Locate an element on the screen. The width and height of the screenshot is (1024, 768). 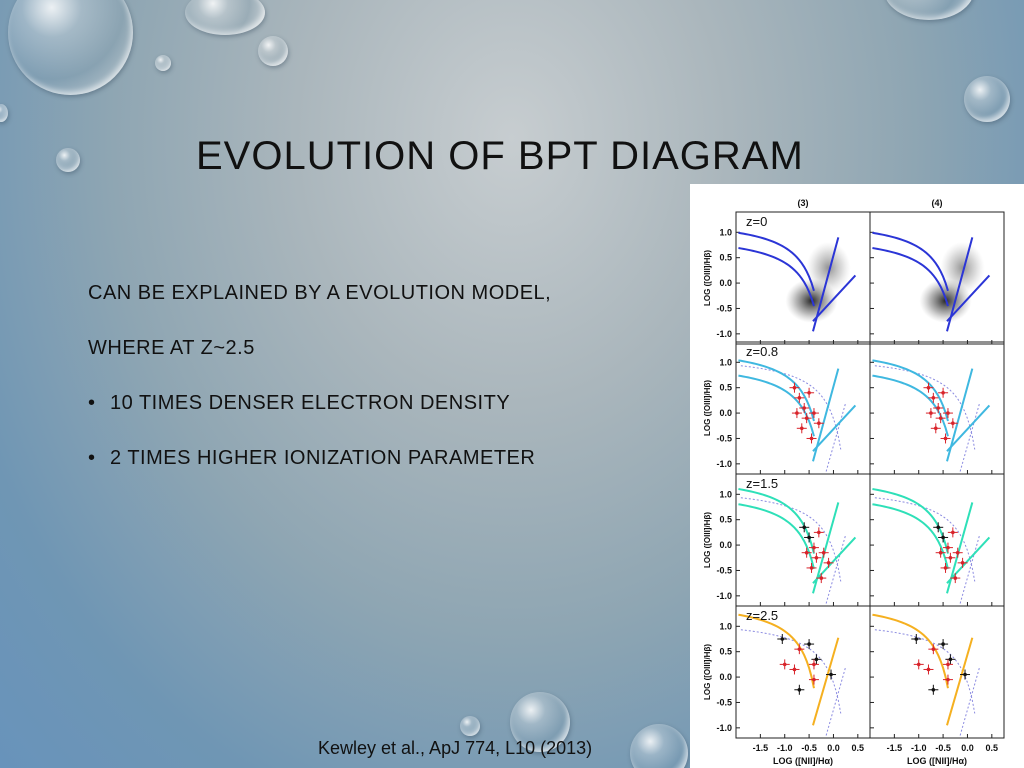
x-tick-label: -1.5 is located at coordinates (895, 748).